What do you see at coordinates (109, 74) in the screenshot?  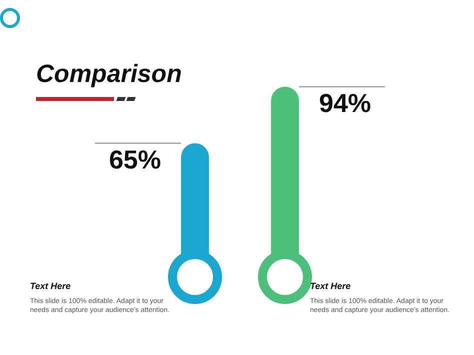 I see `chart-title: Comparison` at bounding box center [109, 74].